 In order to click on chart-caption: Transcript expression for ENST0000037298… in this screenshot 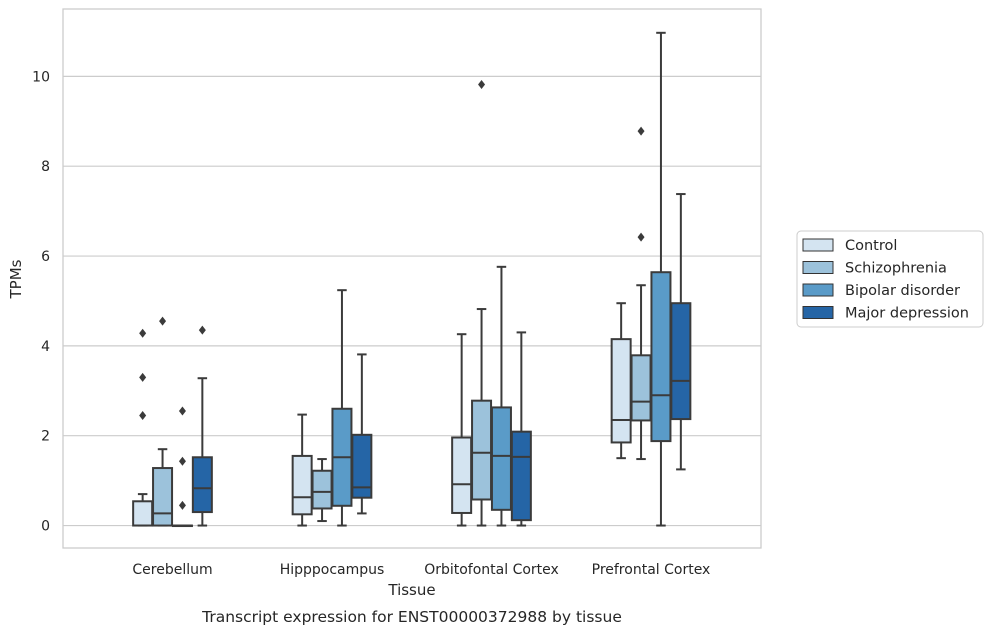, I will do `click(411, 617)`.